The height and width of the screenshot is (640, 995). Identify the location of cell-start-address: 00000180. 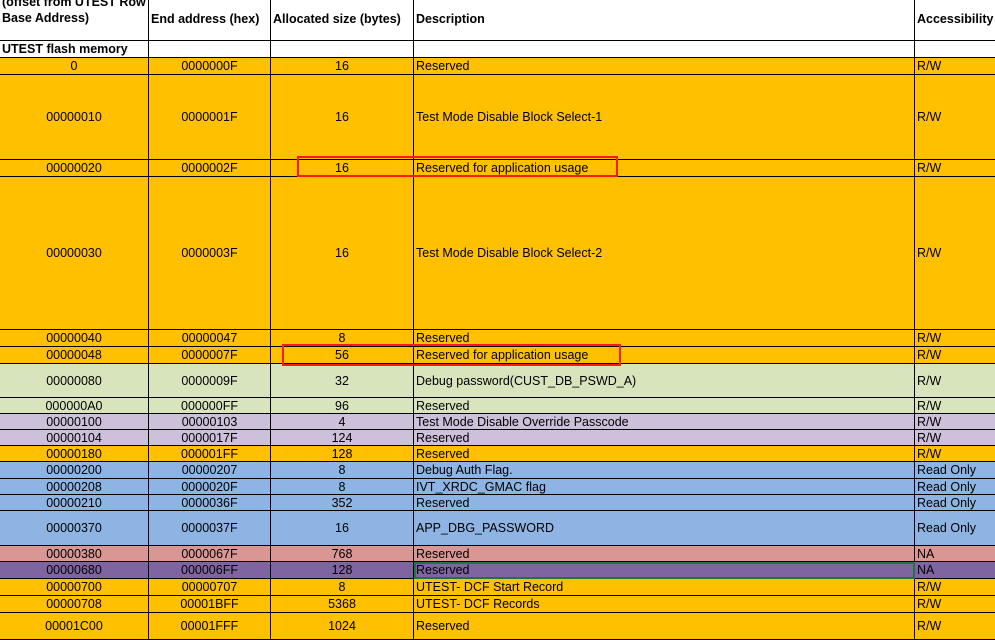
(74, 454).